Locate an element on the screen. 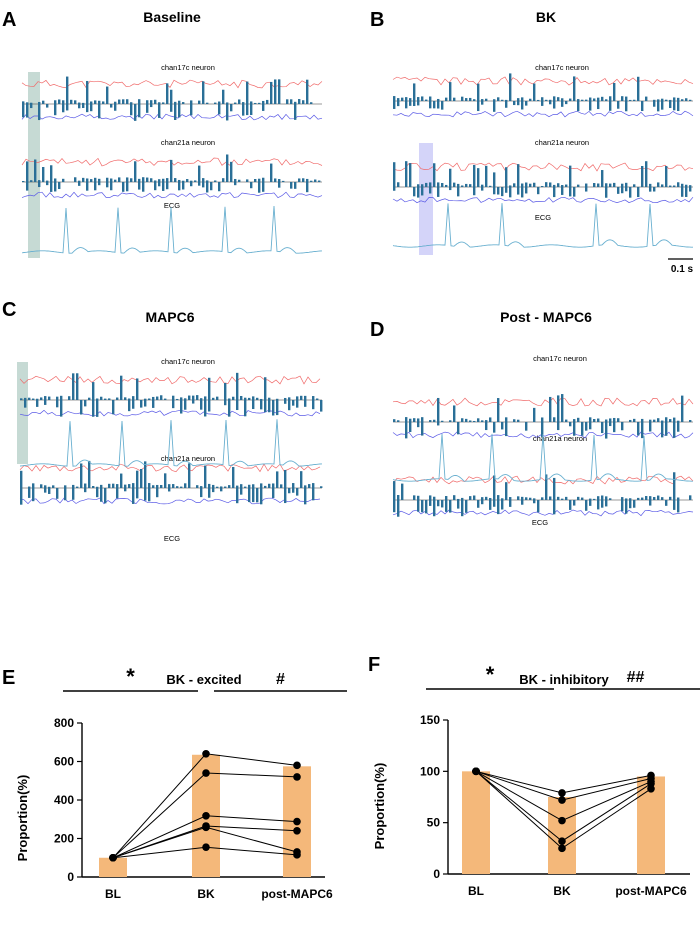  panel-letter-a: A is located at coordinates (9, 20).